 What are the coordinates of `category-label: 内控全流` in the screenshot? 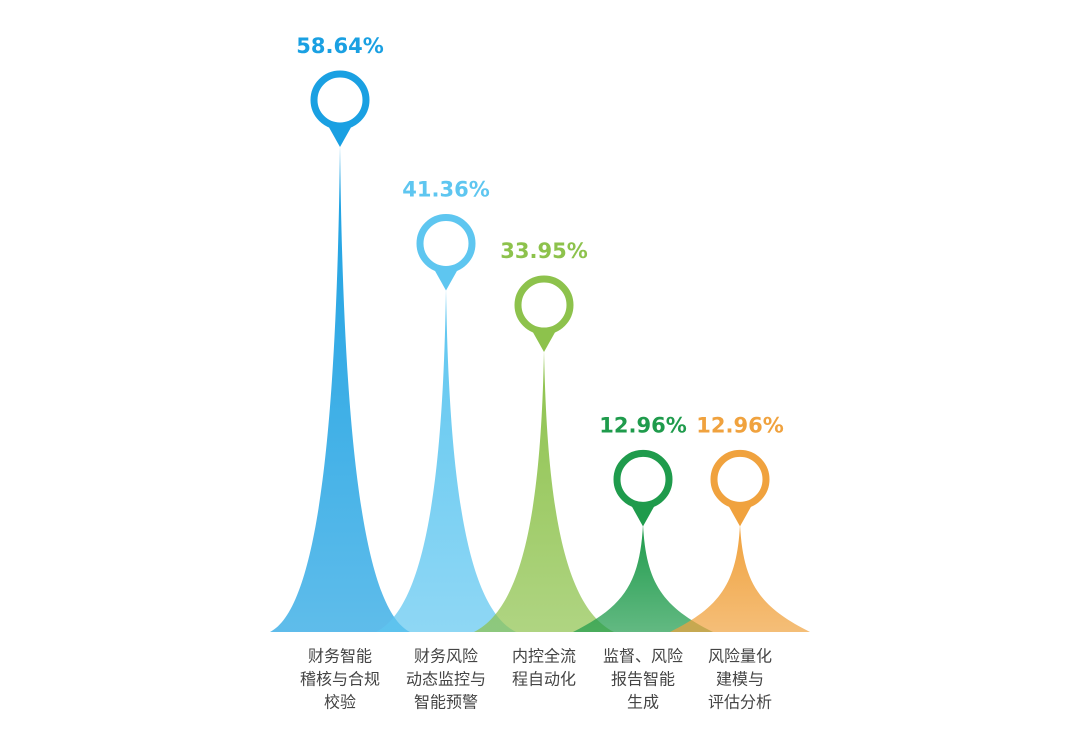 It's located at (544, 656).